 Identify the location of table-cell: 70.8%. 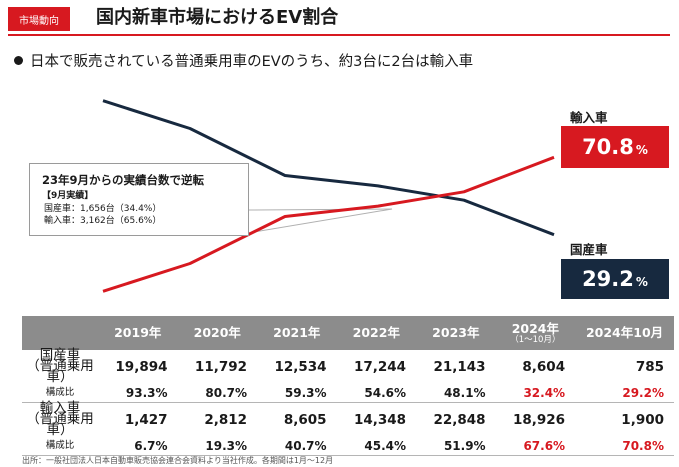
(624, 446).